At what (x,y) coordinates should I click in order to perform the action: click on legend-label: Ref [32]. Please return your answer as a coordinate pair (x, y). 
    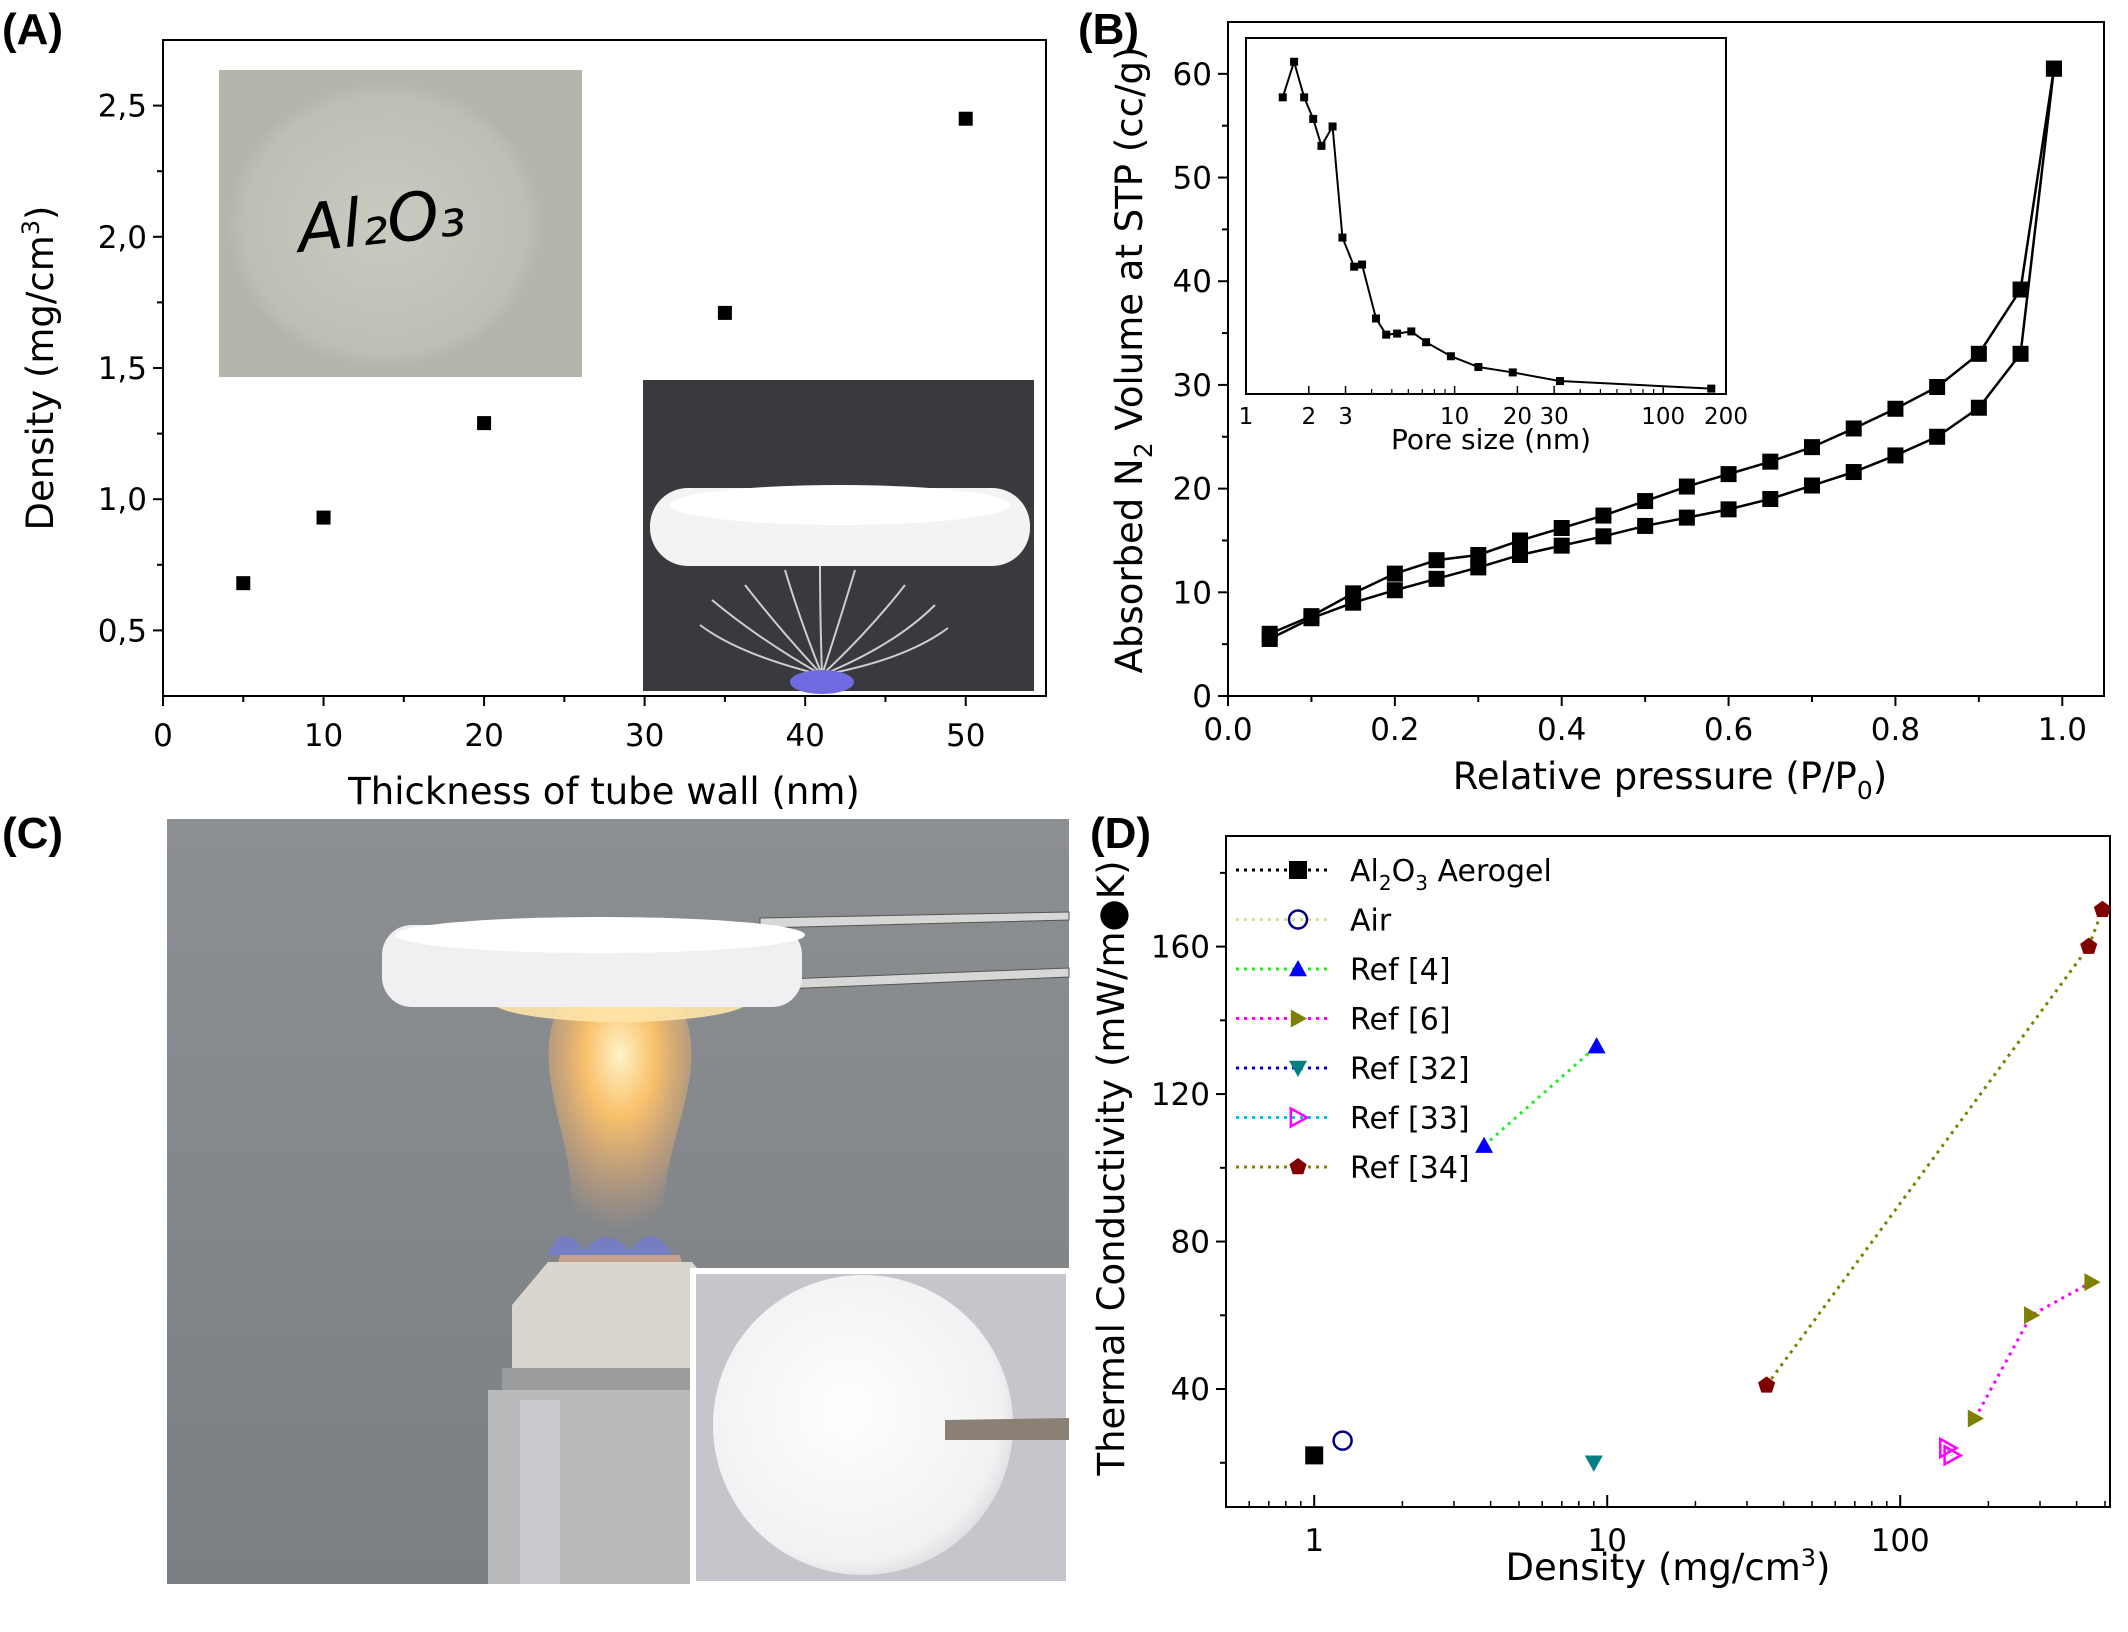
    Looking at the image, I should click on (1410, 1069).